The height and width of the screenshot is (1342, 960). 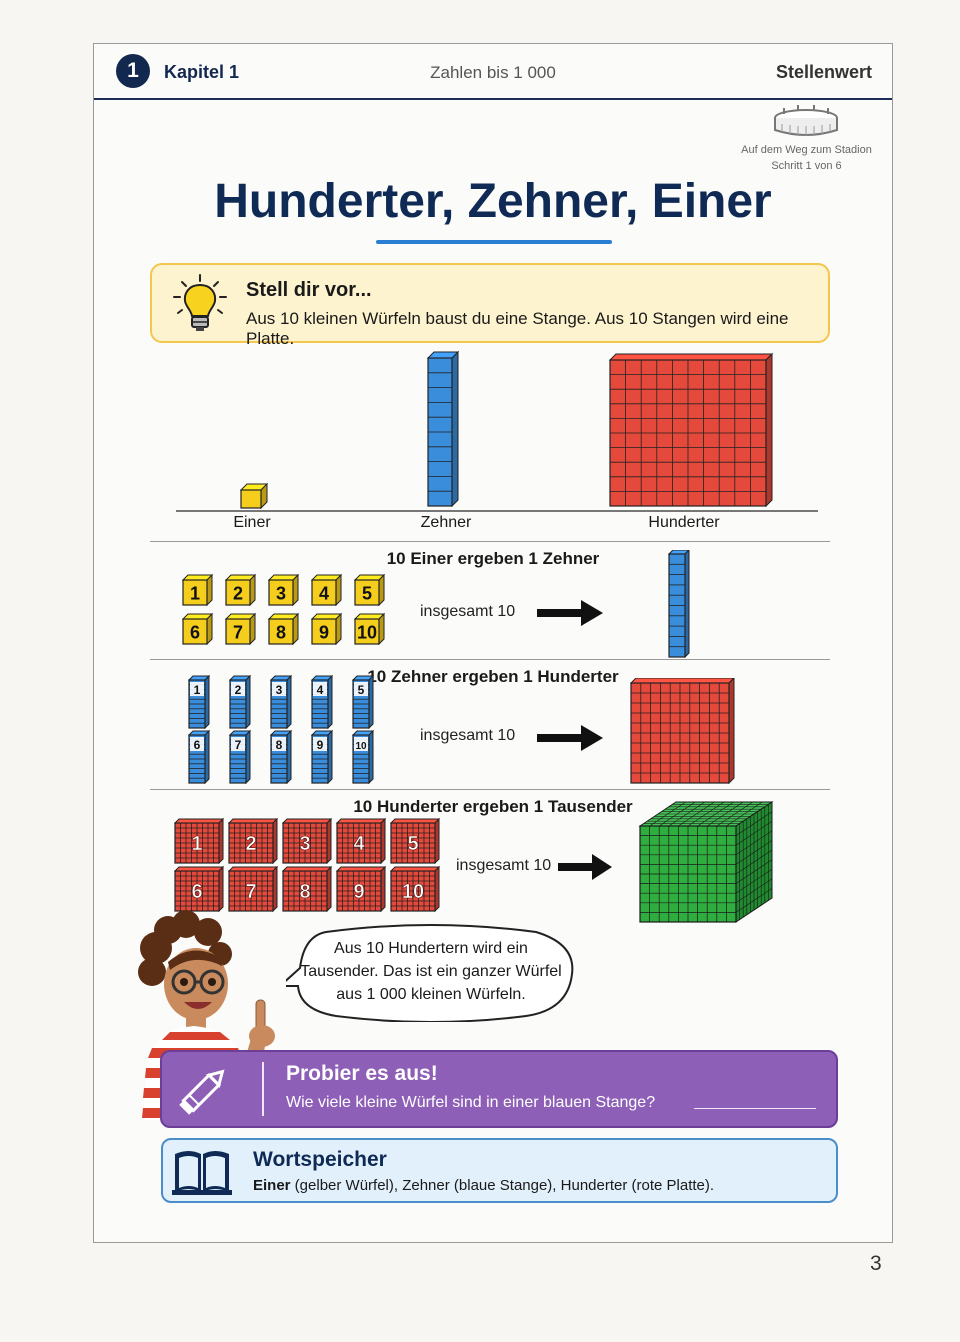 I want to click on tens-block-9: 9, so click(x=322, y=757).